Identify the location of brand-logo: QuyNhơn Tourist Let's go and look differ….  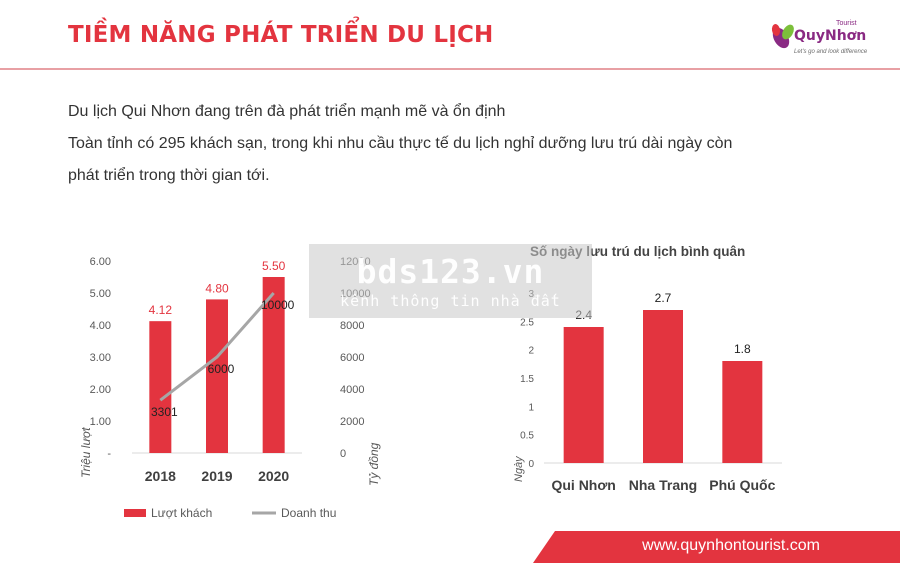
(824, 38).